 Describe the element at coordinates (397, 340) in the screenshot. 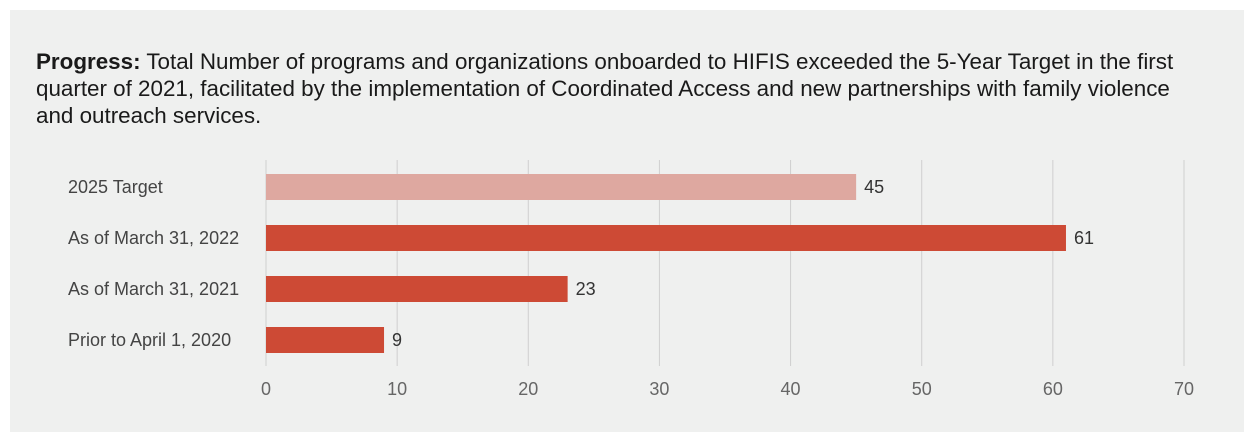

I see `bar-value-label: 9` at that location.